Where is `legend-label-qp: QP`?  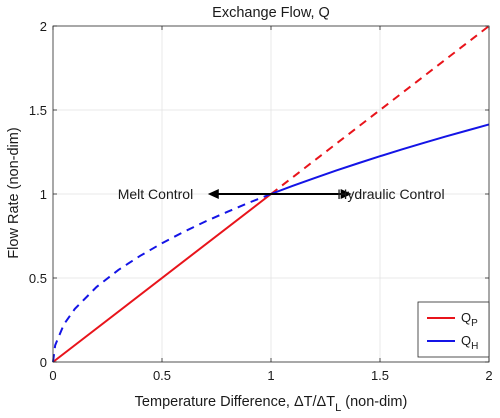
legend-label-qp: QP is located at coordinates (469, 319).